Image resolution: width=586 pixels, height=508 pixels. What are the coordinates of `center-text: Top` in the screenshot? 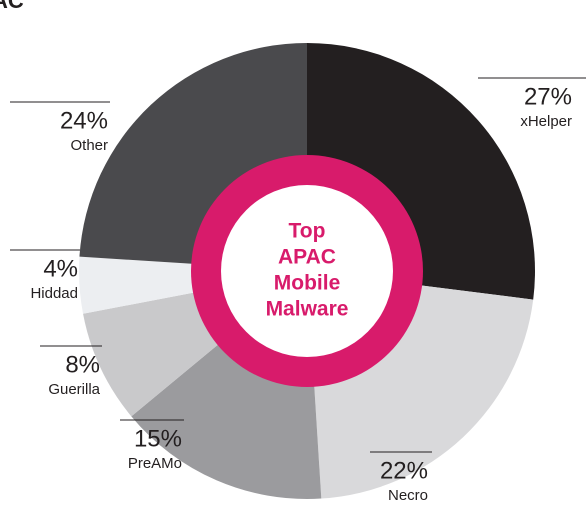 It's located at (307, 231).